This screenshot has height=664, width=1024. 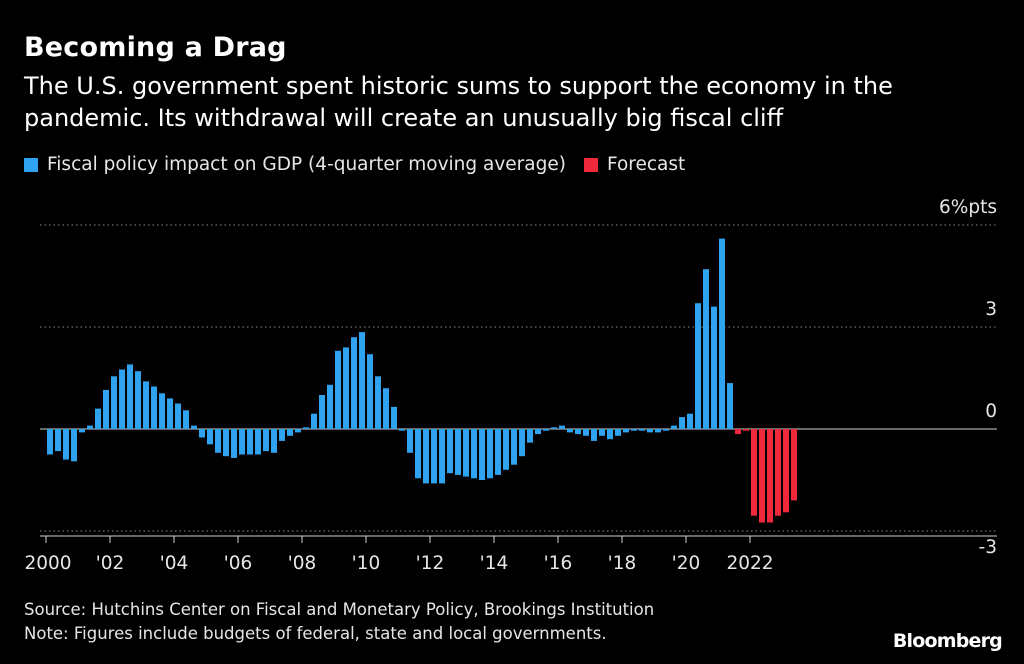 What do you see at coordinates (302, 563) in the screenshot?
I see `x-tick-label: '08` at bounding box center [302, 563].